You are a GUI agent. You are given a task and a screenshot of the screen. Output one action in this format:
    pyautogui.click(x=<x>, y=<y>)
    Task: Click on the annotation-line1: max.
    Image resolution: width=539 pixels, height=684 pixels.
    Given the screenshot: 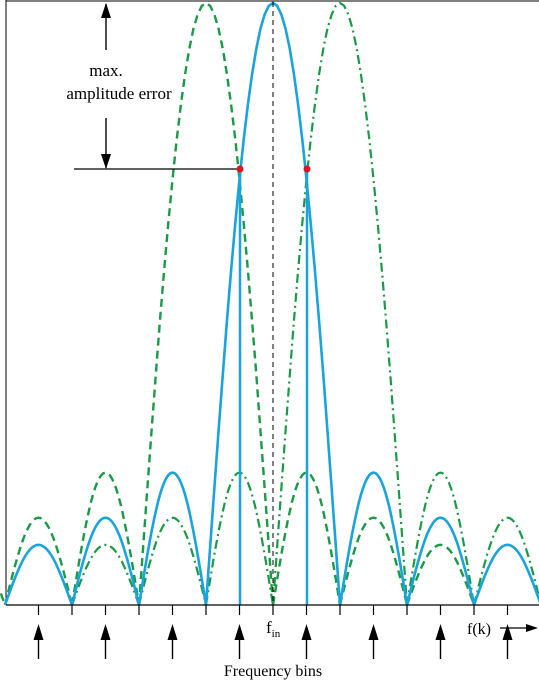 What is the action you would take?
    pyautogui.click(x=106, y=70)
    